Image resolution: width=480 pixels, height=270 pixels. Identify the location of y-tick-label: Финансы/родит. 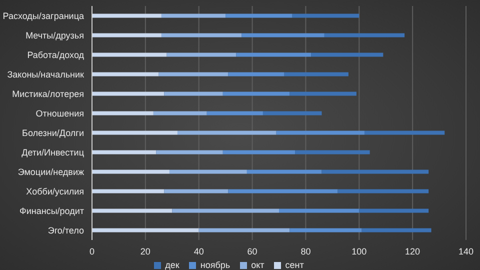
(52, 211).